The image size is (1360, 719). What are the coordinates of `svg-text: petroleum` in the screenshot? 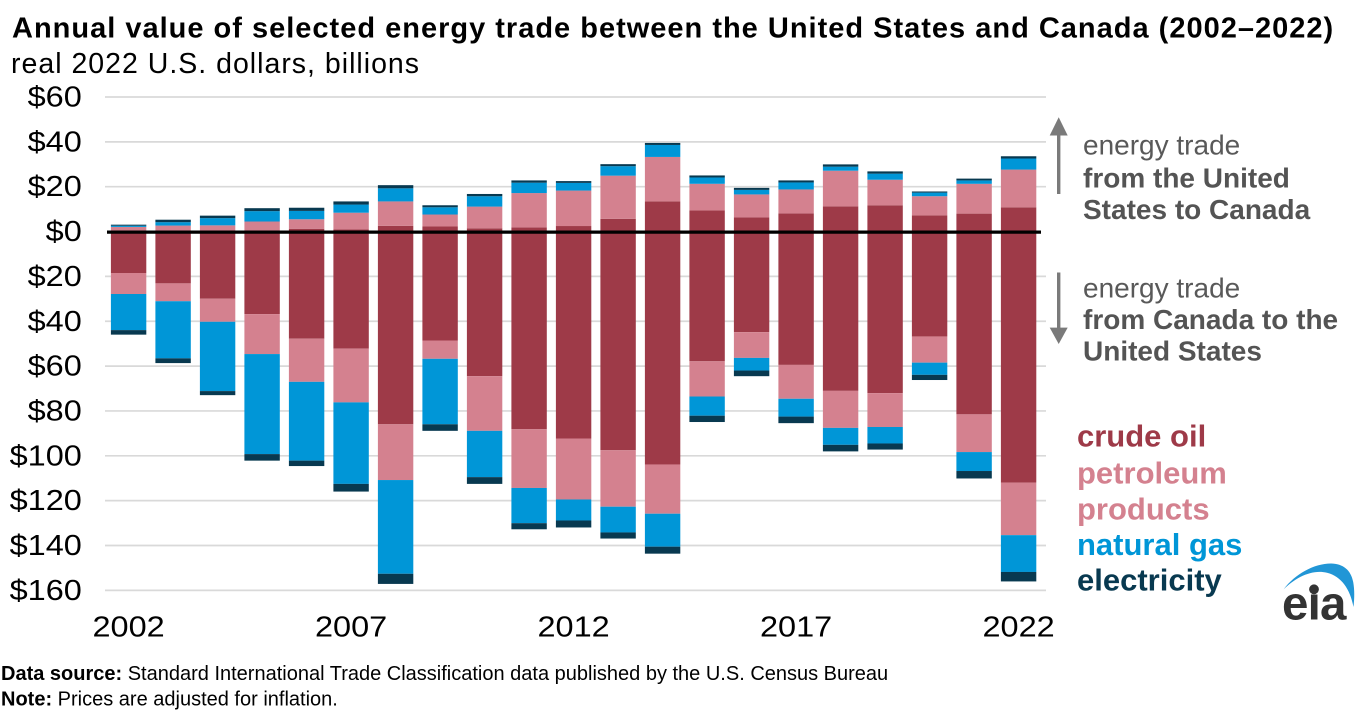 It's located at (1152, 473).